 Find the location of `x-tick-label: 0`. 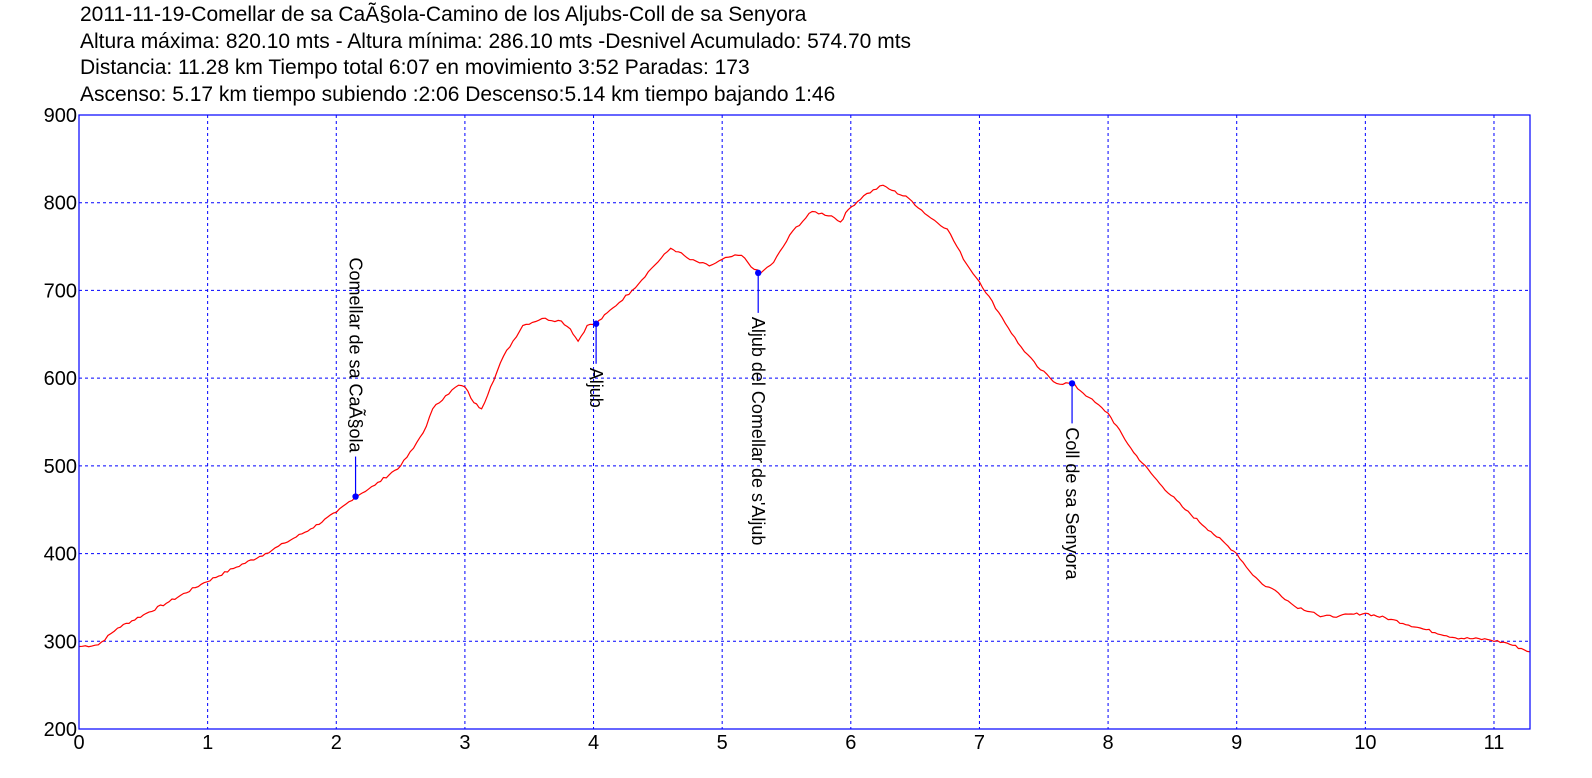

x-tick-label: 0 is located at coordinates (78, 743).